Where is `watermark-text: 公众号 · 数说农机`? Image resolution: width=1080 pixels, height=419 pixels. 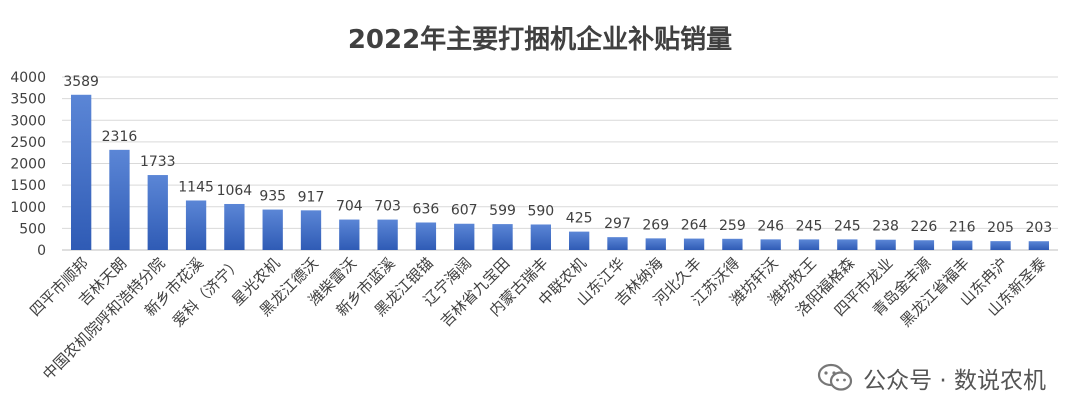 watermark-text: 公众号 · 数说农机 is located at coordinates (954, 381).